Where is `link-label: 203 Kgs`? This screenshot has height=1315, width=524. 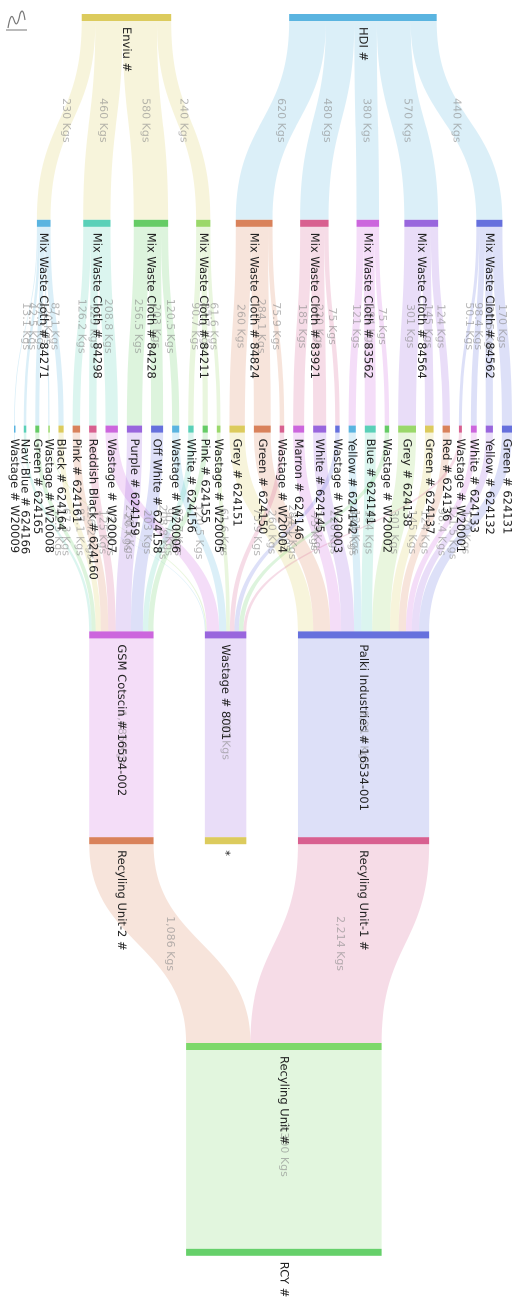 link-label: 203 Kgs is located at coordinates (147, 532).